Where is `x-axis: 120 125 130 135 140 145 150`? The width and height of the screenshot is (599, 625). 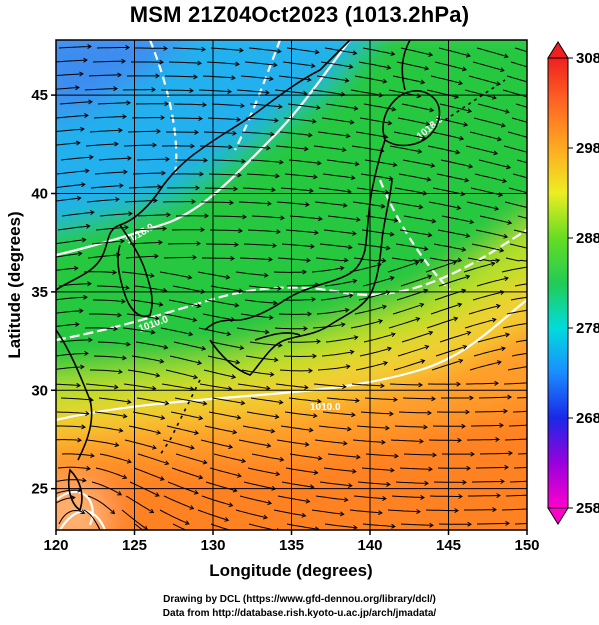
x-axis: 120 125 130 135 140 145 150 is located at coordinates (291, 542).